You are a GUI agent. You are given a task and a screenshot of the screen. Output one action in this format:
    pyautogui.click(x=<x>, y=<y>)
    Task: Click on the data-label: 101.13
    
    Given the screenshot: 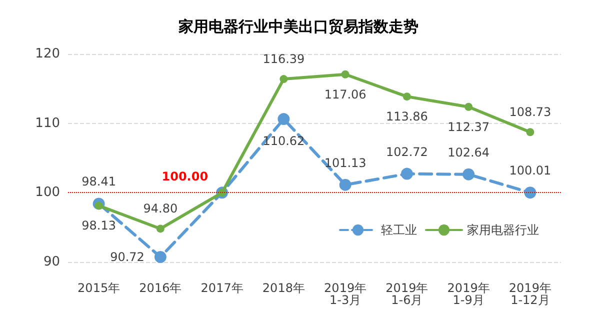 What is the action you would take?
    pyautogui.click(x=345, y=163)
    